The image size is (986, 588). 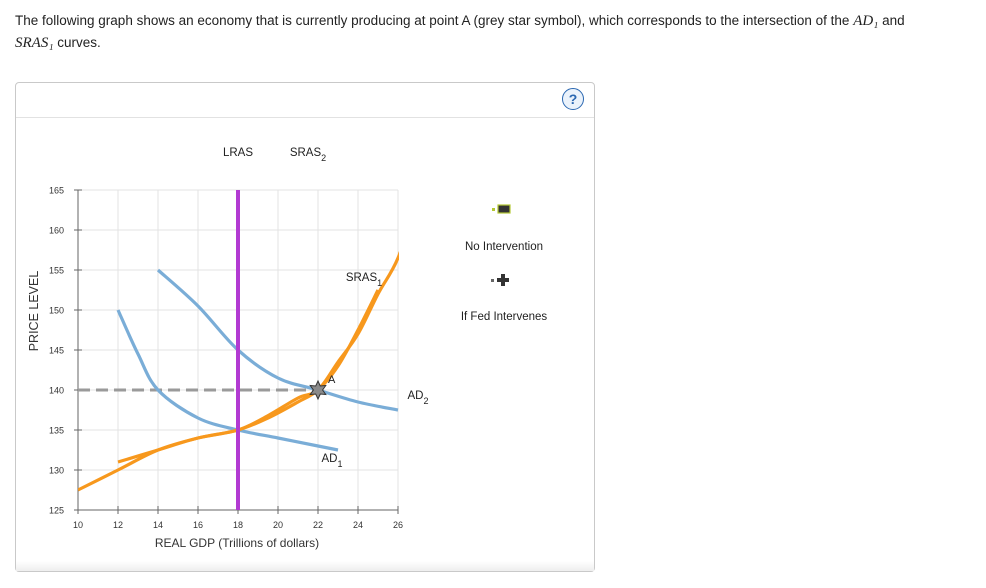 What do you see at coordinates (318, 390) in the screenshot?
I see `point-a-star-icon` at bounding box center [318, 390].